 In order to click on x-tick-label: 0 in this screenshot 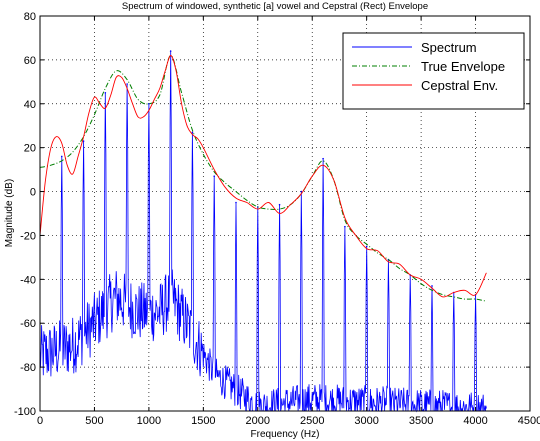, I will do `click(40, 421)`.